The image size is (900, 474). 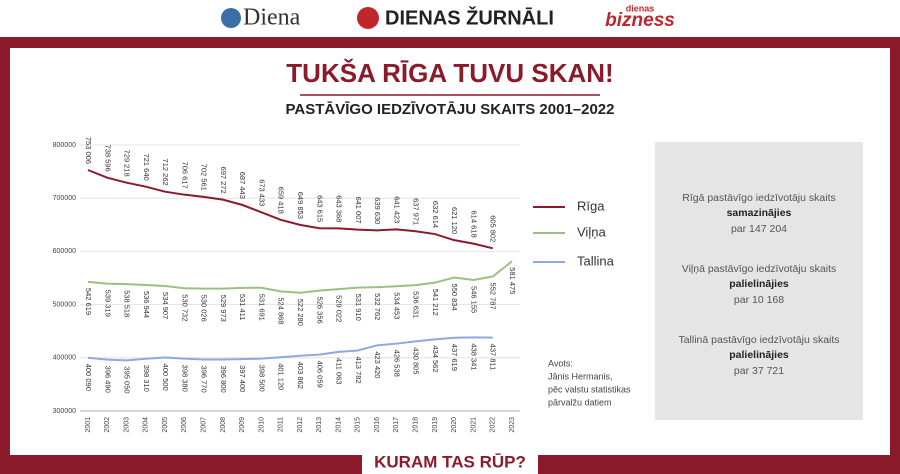 I want to click on data-label: 406 059, so click(x=319, y=374).